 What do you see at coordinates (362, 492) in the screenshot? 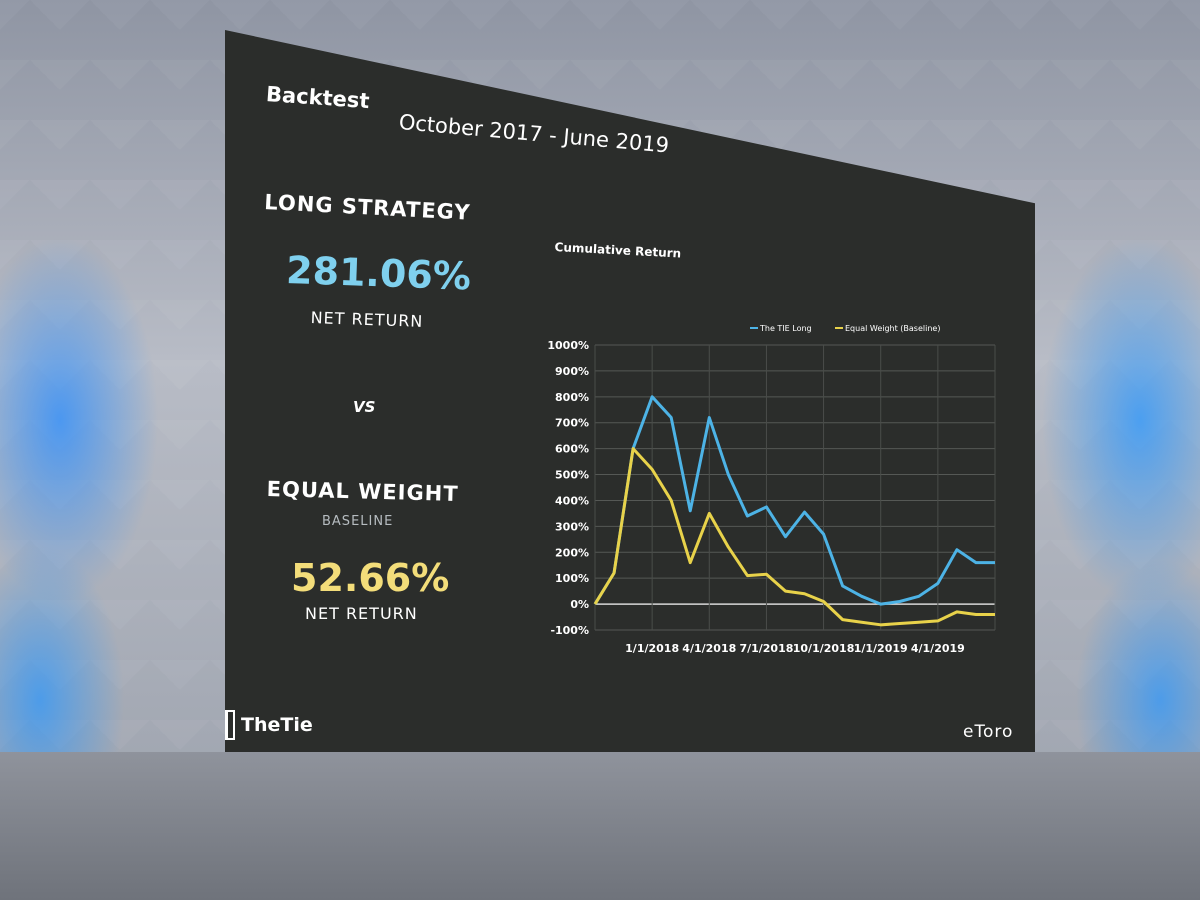
I see `equal-weight-heading: EQUAL WEIGHT` at bounding box center [362, 492].